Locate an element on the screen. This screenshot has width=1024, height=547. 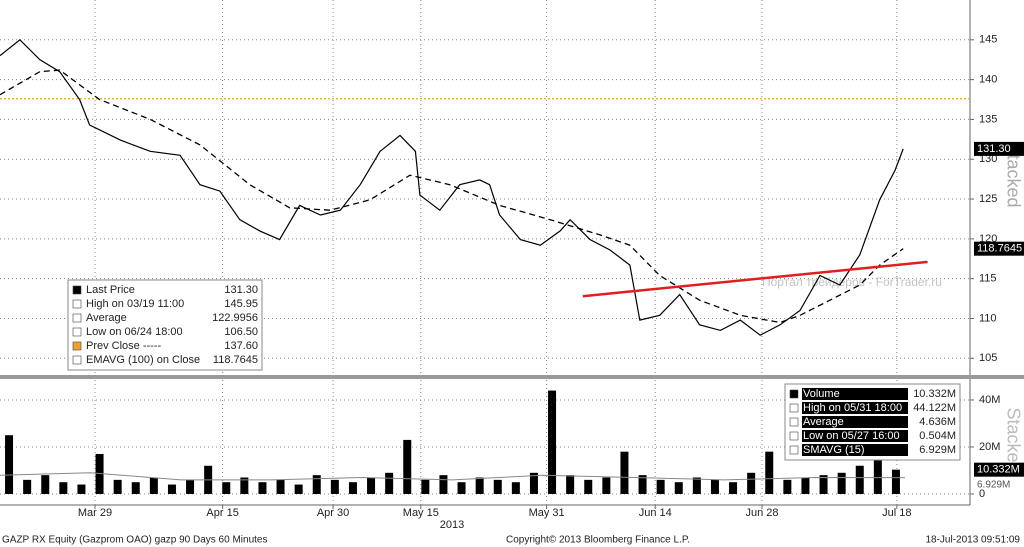
y-tick-label: 125 is located at coordinates (988, 199).